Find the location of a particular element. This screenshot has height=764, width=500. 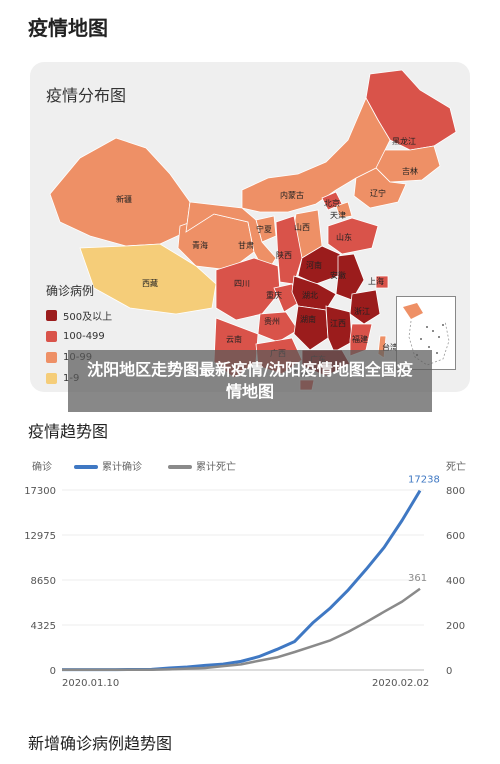

province-guizhou is located at coordinates (278, 327).